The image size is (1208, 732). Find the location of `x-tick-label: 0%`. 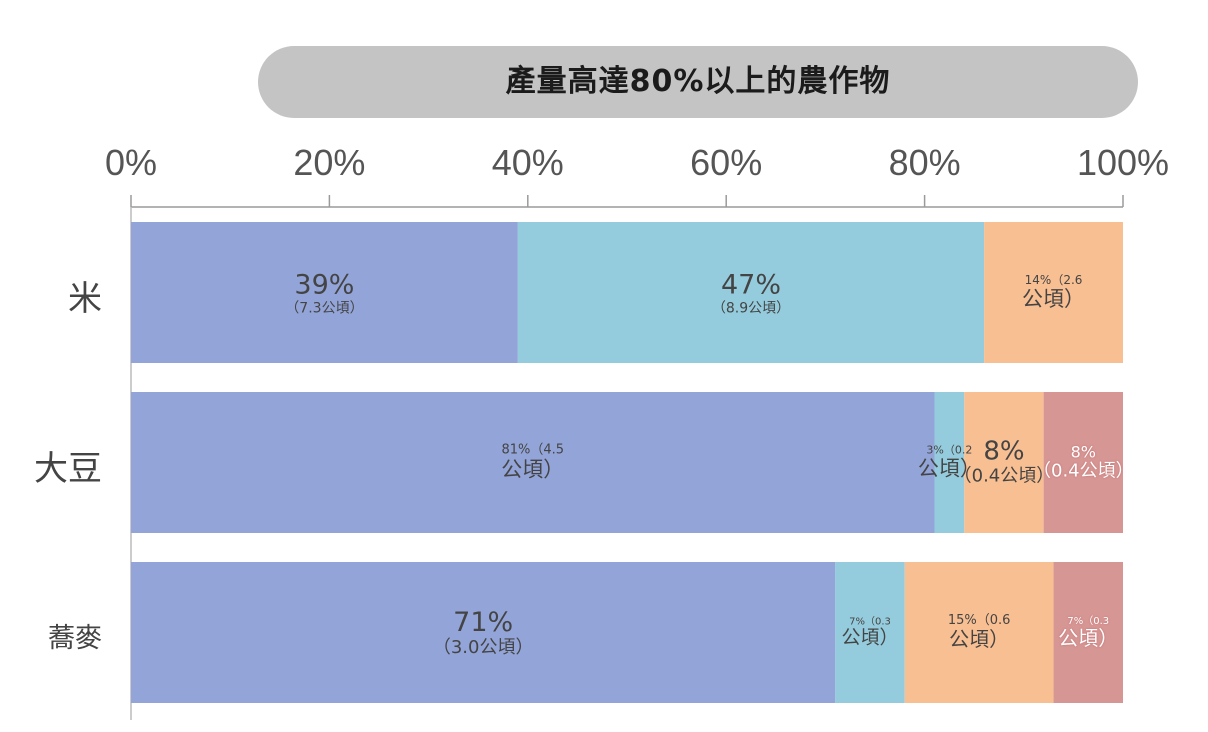

x-tick-label: 0% is located at coordinates (131, 162).